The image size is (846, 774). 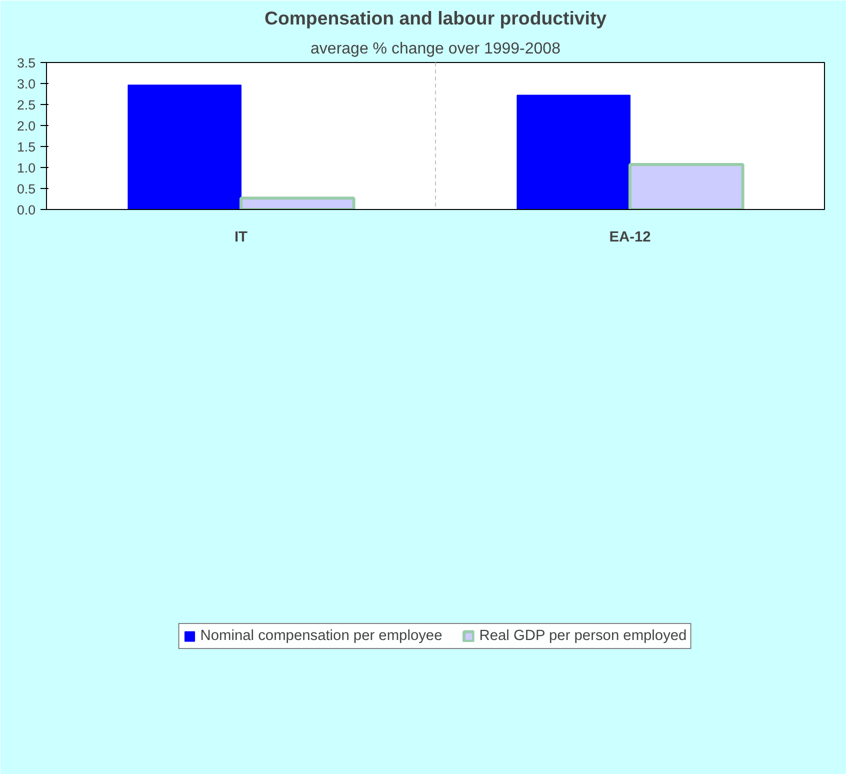 I want to click on chart-title: Compensation and labour productivity, so click(x=436, y=18).